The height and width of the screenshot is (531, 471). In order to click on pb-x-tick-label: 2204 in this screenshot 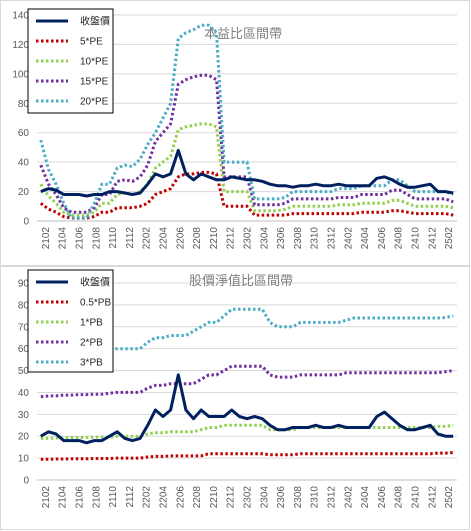, I will do `click(164, 497)`.